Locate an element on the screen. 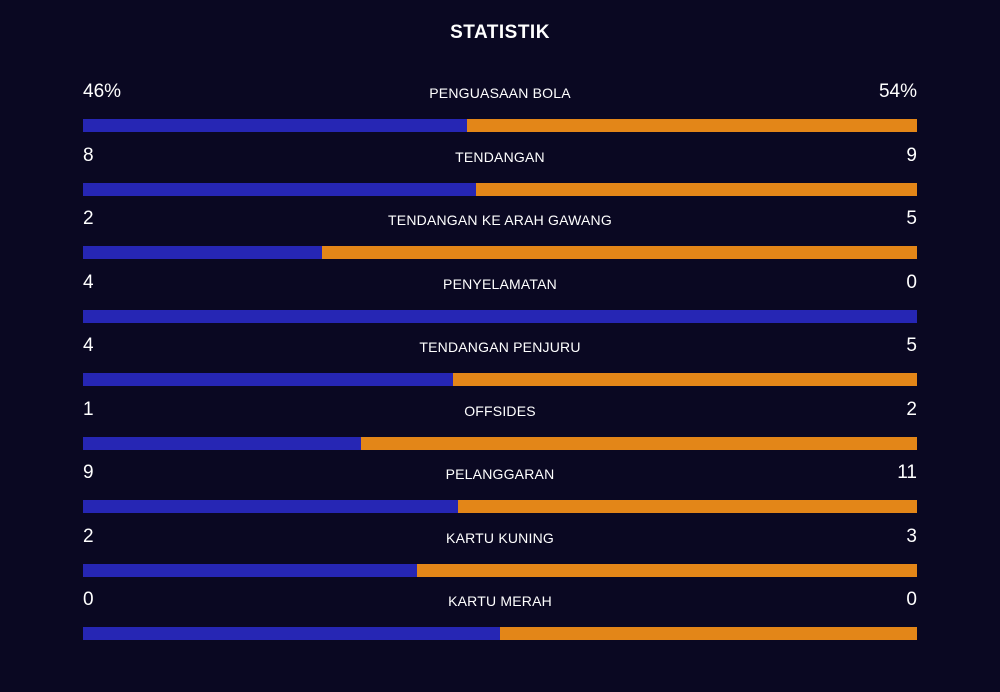  home-value: 8 is located at coordinates (88, 155).